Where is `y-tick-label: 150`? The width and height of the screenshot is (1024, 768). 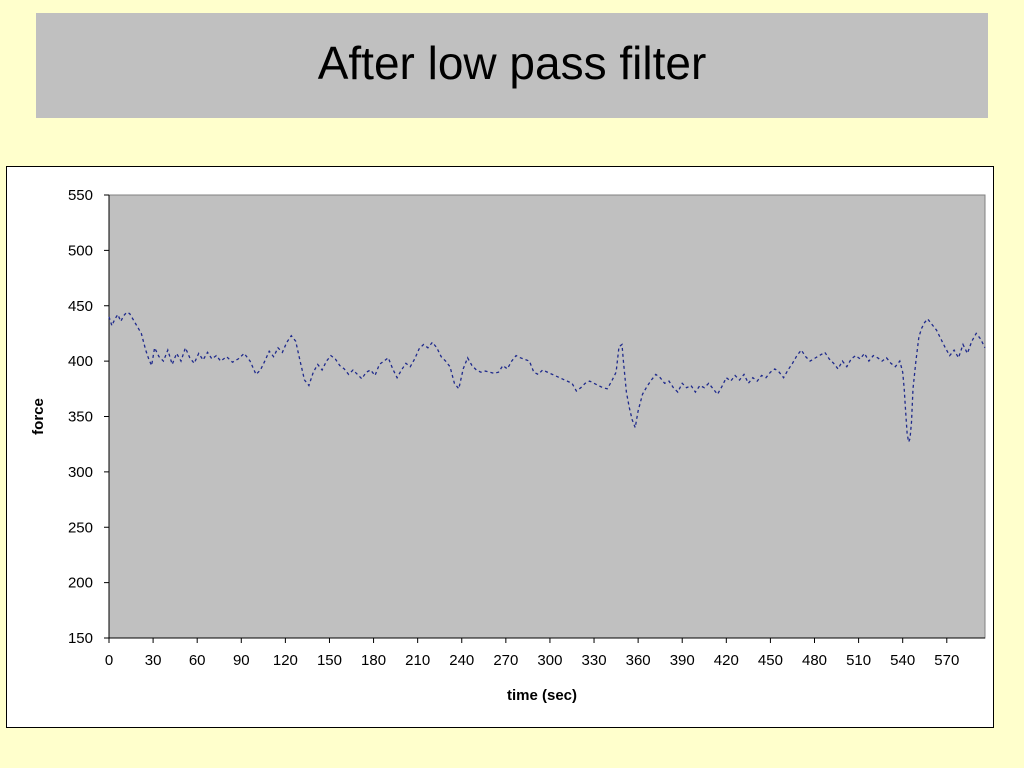 y-tick-label: 150 is located at coordinates (80, 638).